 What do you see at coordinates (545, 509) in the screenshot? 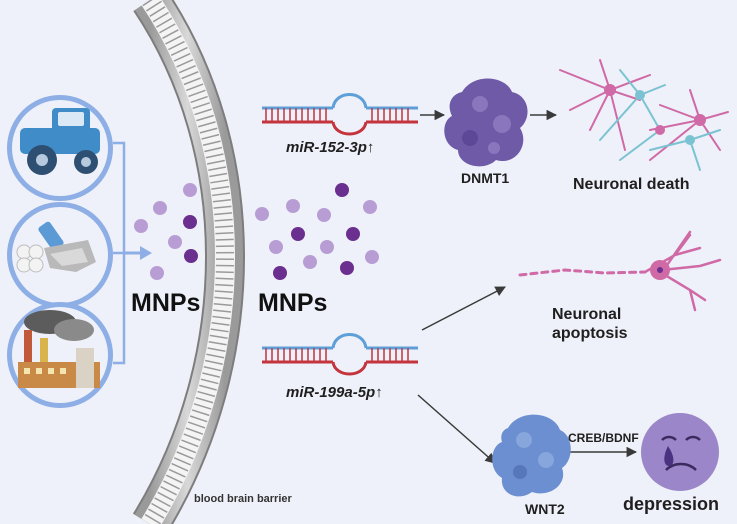
I see `wnt2-label: WNT2` at bounding box center [545, 509].